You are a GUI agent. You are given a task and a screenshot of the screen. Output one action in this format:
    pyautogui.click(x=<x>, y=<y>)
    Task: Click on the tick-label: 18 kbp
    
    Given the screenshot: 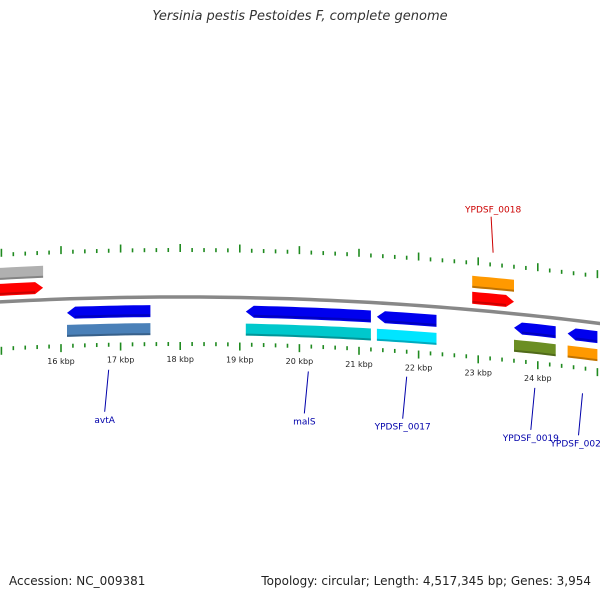 What is the action you would take?
    pyautogui.click(x=180, y=359)
    